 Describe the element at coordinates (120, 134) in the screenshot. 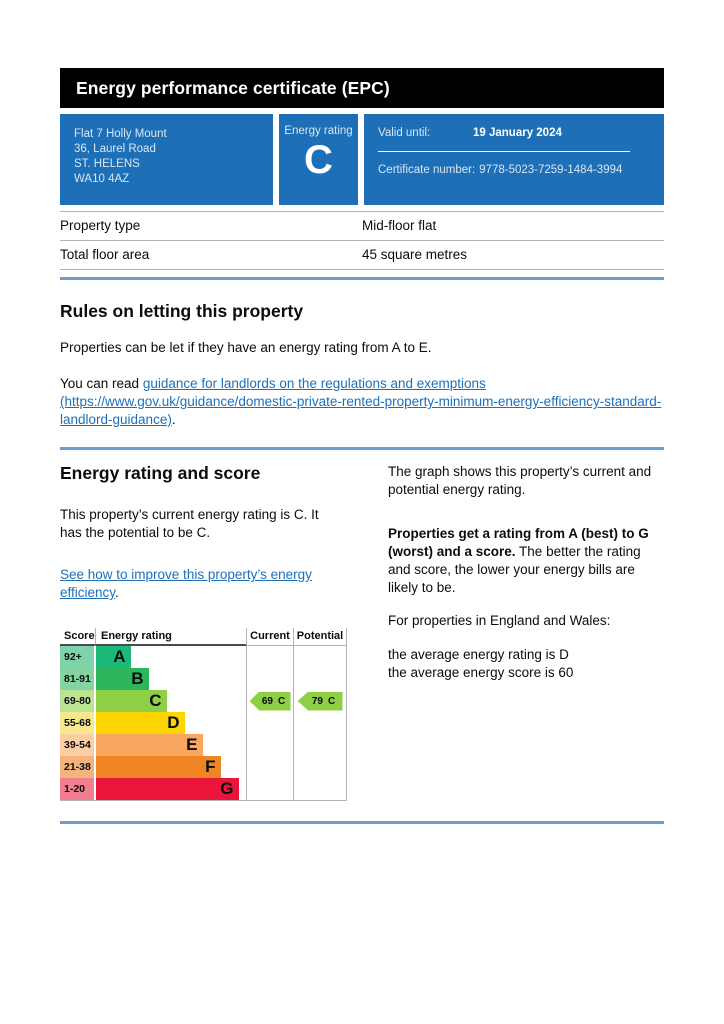

I see `address-line-1: Flat 7 Holly Mount` at that location.